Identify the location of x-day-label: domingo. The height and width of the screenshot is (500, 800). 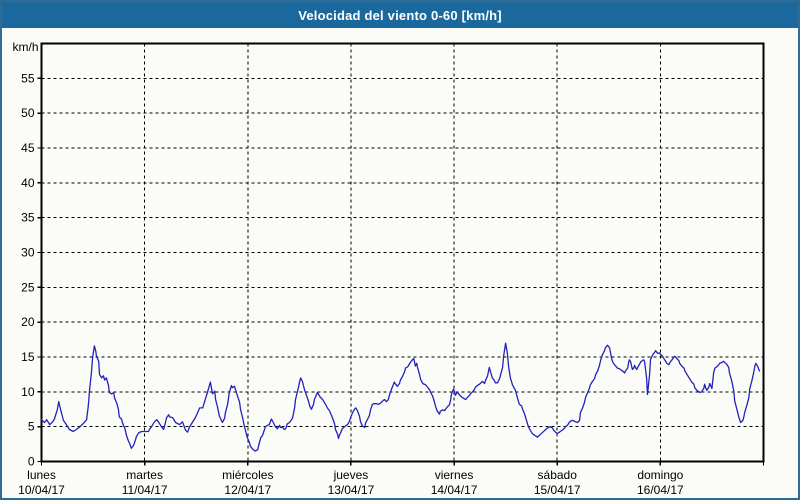
(660, 475).